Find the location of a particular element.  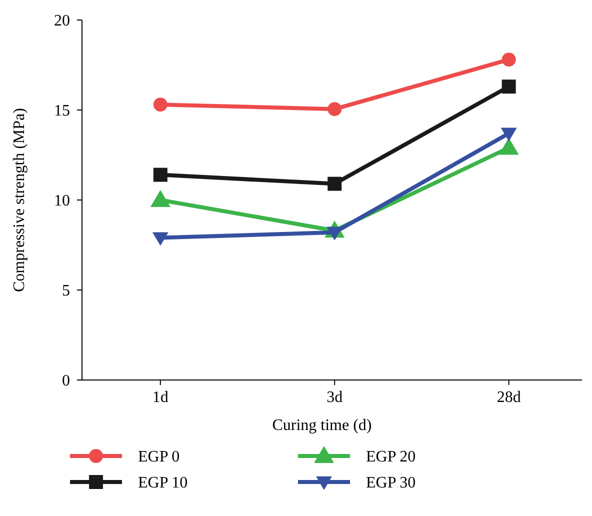

y-axis-title: Compressive strength (MPa) is located at coordinates (19, 200).